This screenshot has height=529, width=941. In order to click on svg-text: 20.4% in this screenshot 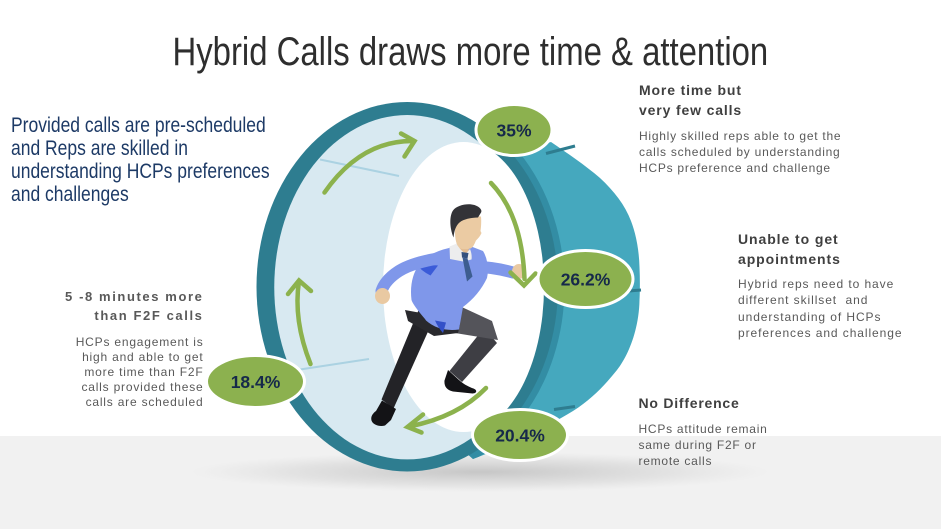, I will do `click(520, 435)`.